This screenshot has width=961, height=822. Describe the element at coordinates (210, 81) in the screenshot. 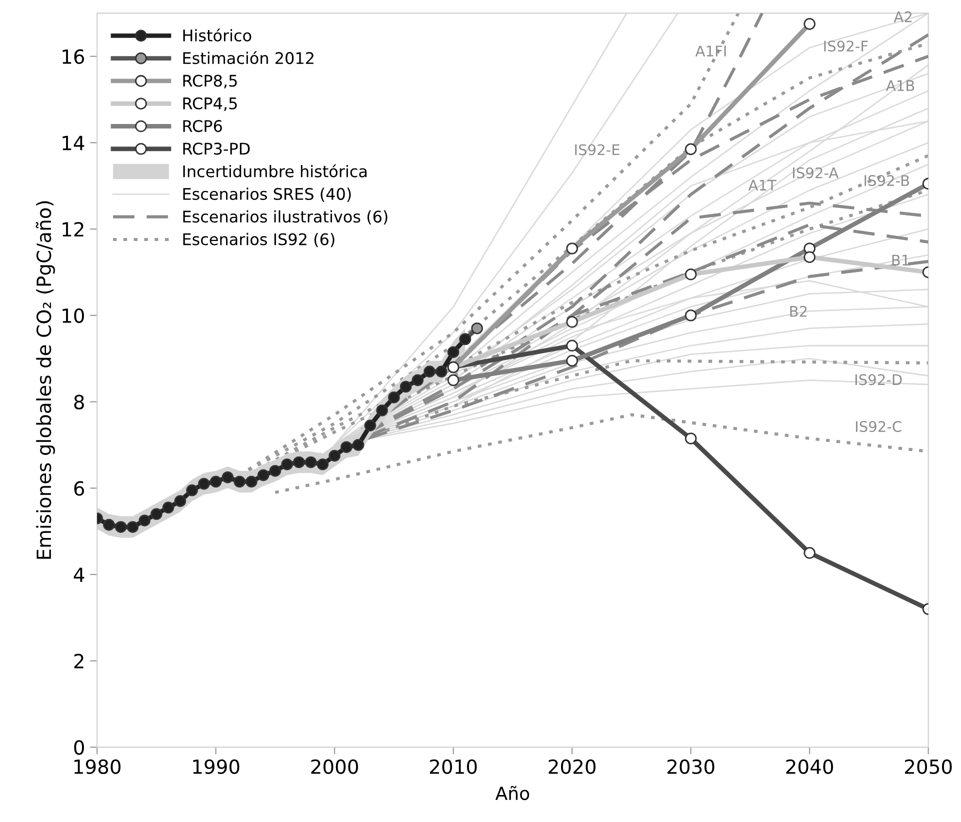

I see `legend-label: RCP8,5` at that location.